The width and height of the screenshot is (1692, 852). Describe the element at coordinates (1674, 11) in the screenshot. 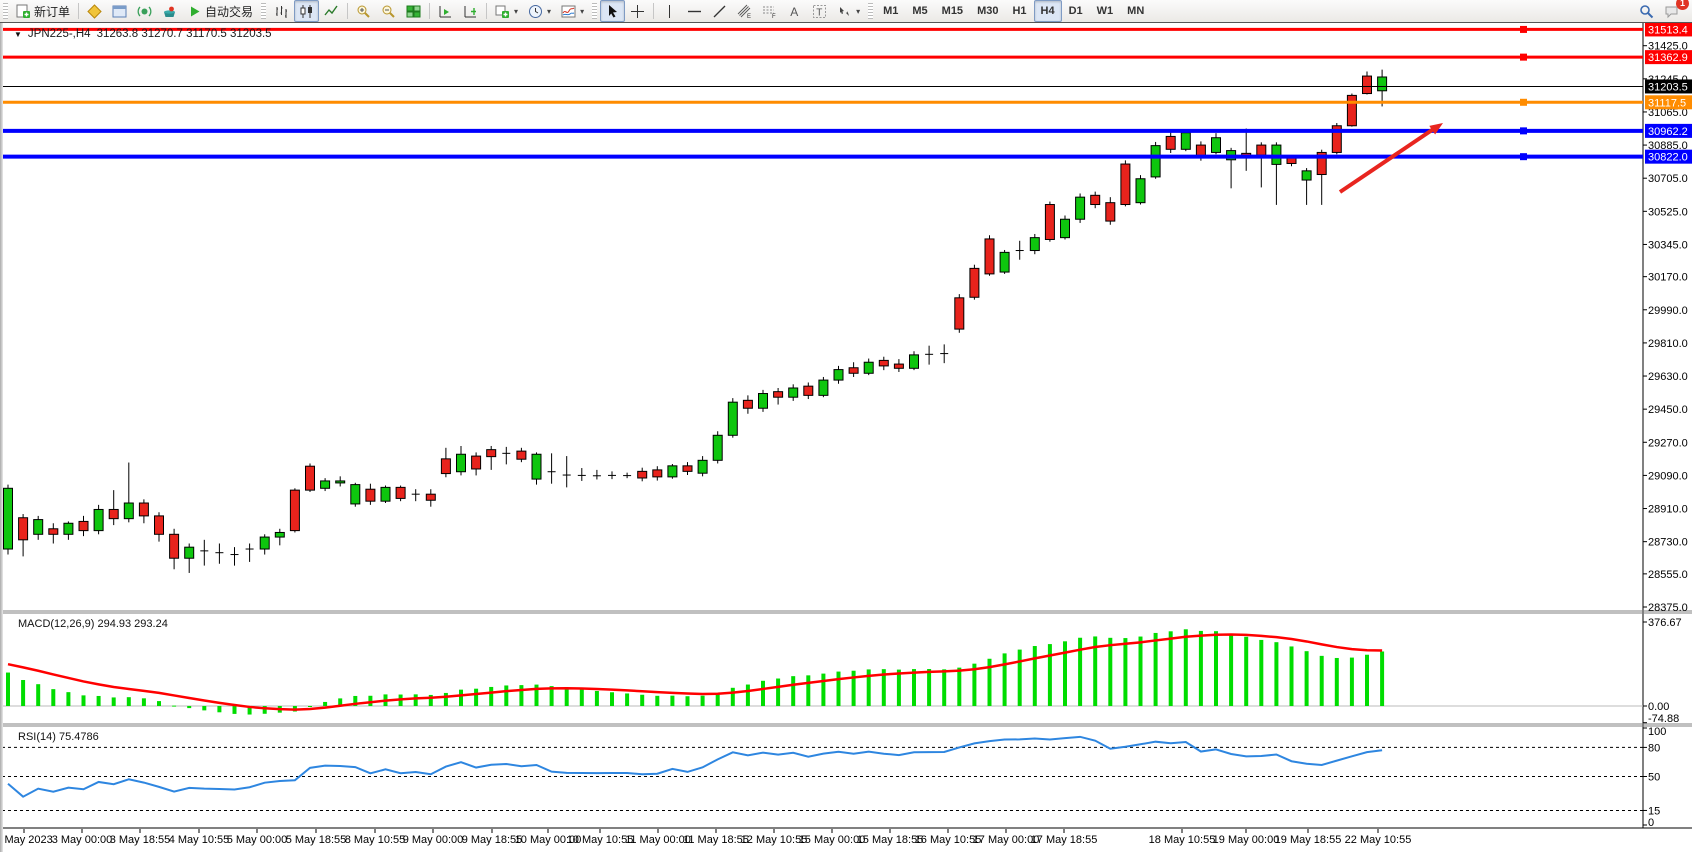

I see `notifications-button: 1` at that location.